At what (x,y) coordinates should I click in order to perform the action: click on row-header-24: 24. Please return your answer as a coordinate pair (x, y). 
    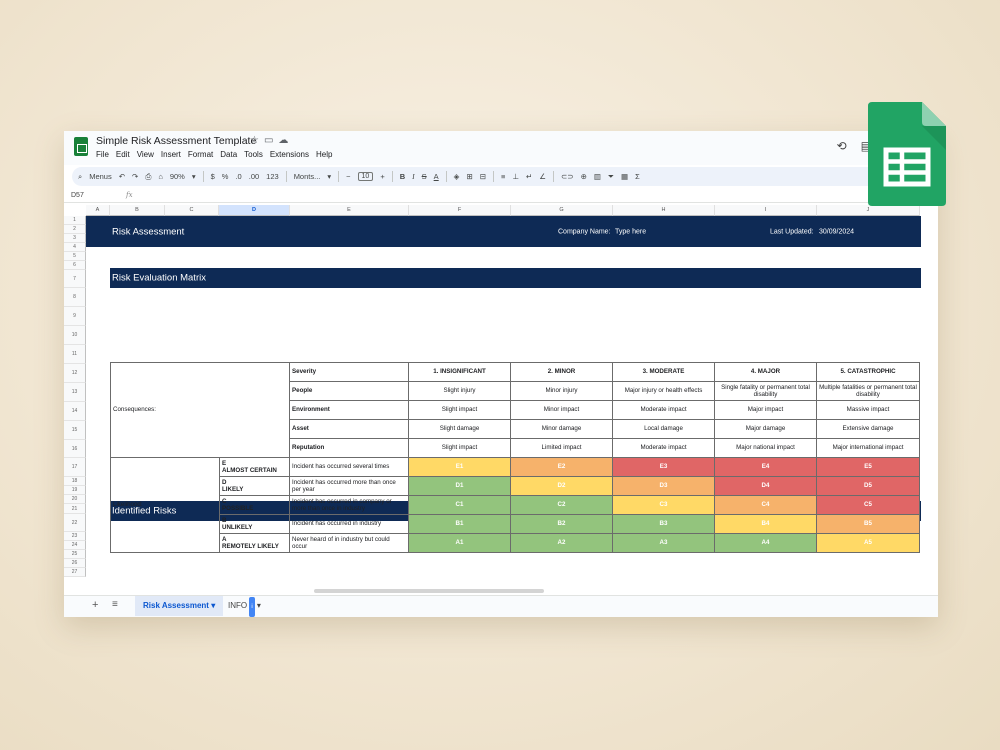
    Looking at the image, I should click on (75, 545).